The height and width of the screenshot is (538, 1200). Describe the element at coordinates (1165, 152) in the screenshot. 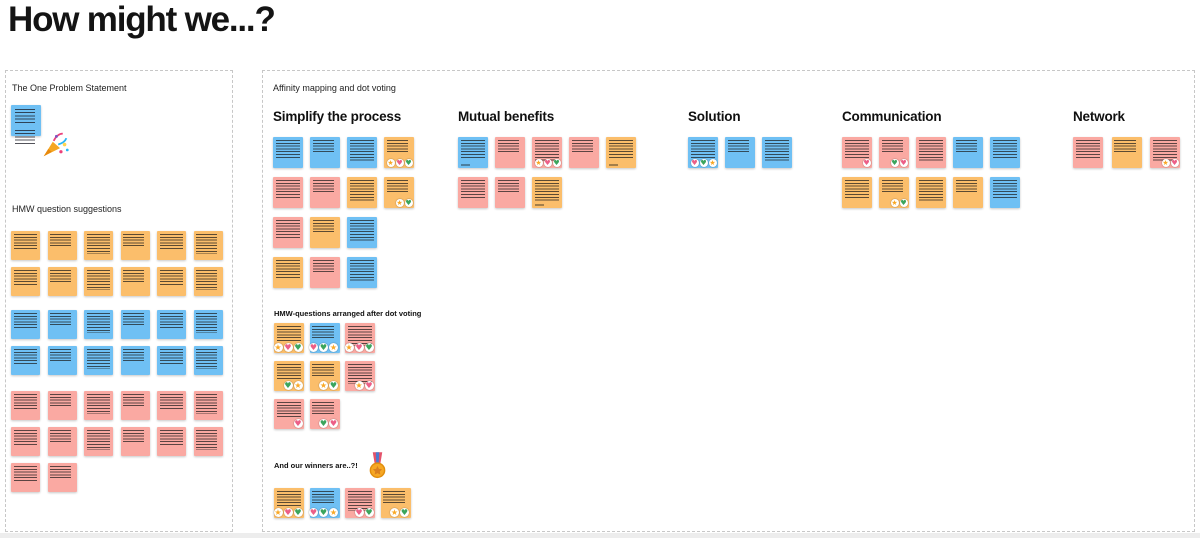

I see `sticky-note-pink: ★ ♥` at that location.